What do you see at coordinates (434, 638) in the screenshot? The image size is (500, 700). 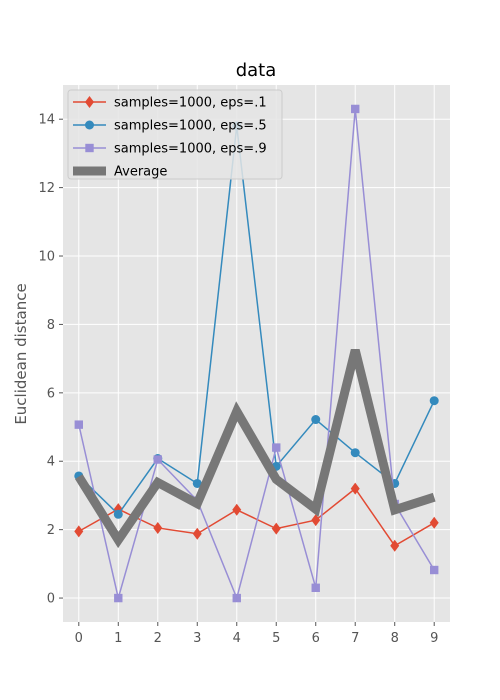 I see `x-tick-label: 9` at bounding box center [434, 638].